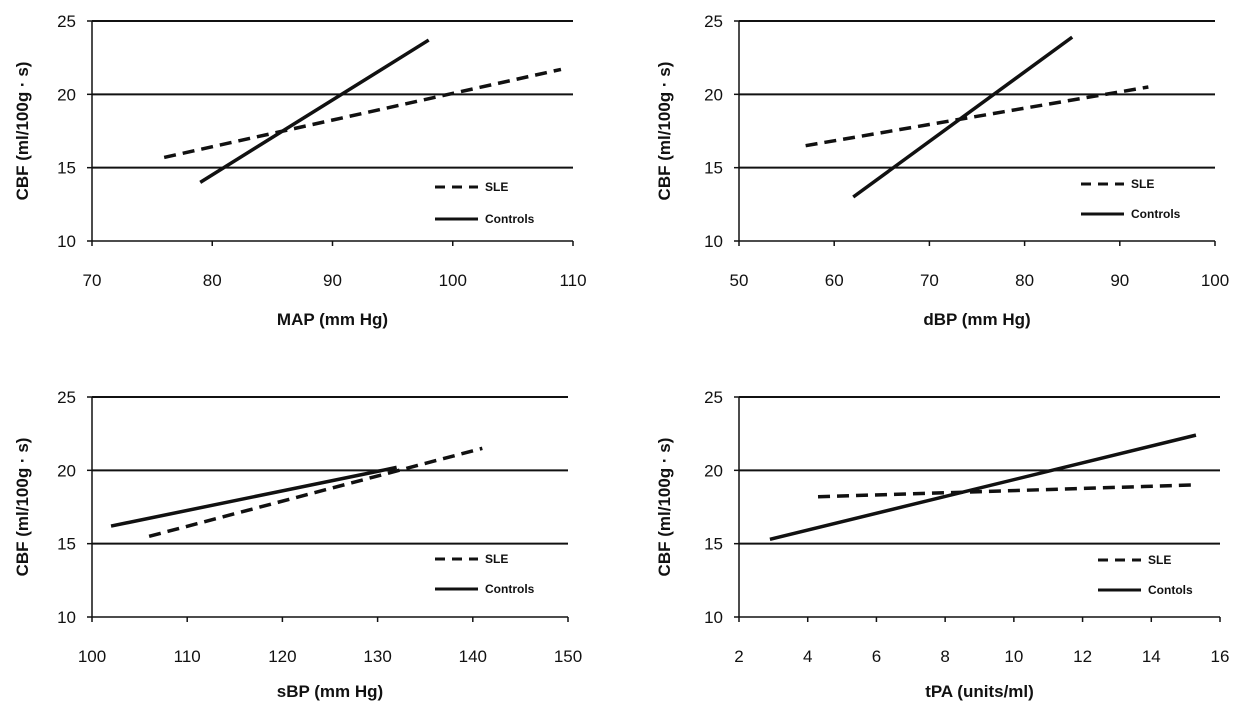 The width and height of the screenshot is (1233, 705). What do you see at coordinates (738, 656) in the screenshot?
I see `x-tick-label: 2` at bounding box center [738, 656].